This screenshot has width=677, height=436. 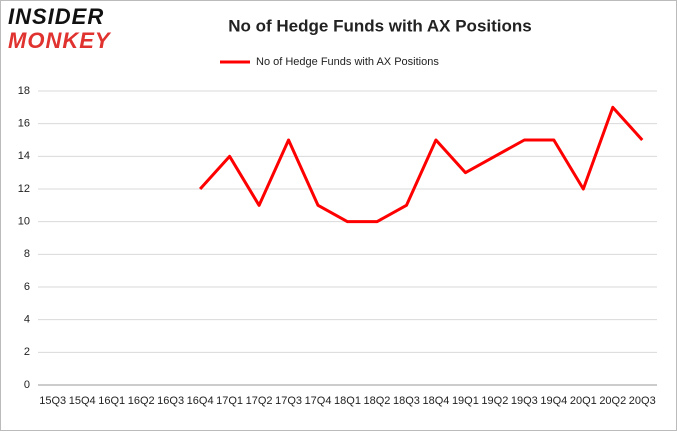 What do you see at coordinates (27, 254) in the screenshot?
I see `y-tick-label: 8` at bounding box center [27, 254].